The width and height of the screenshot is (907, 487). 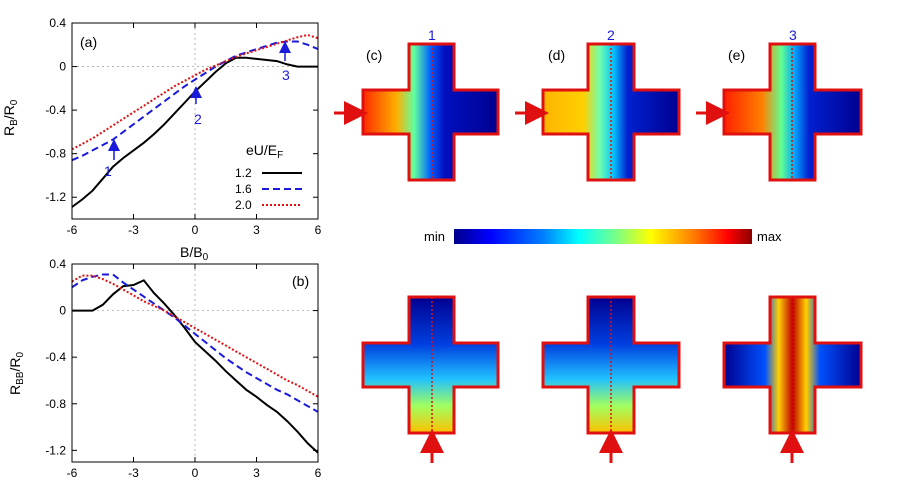 I want to click on series-line-1.2, so click(x=195, y=366).